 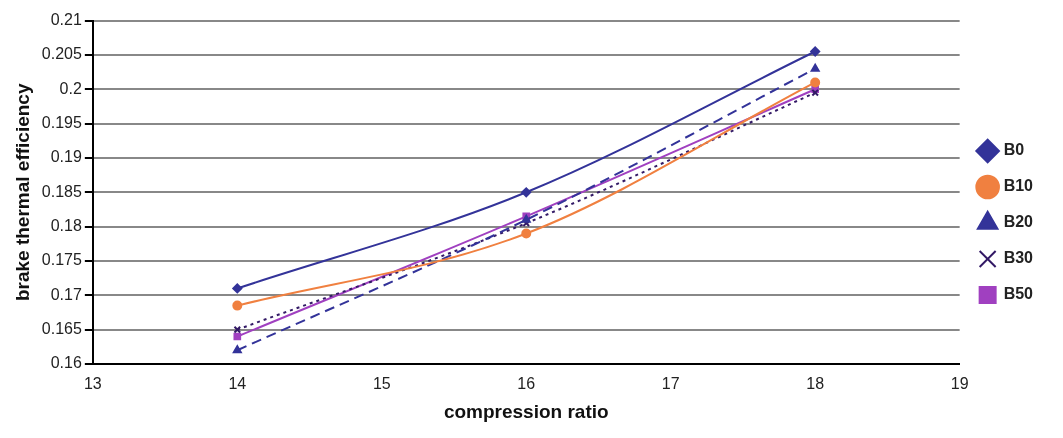 What do you see at coordinates (61, 123) in the screenshot?
I see `y-tick-label: 0.195` at bounding box center [61, 123].